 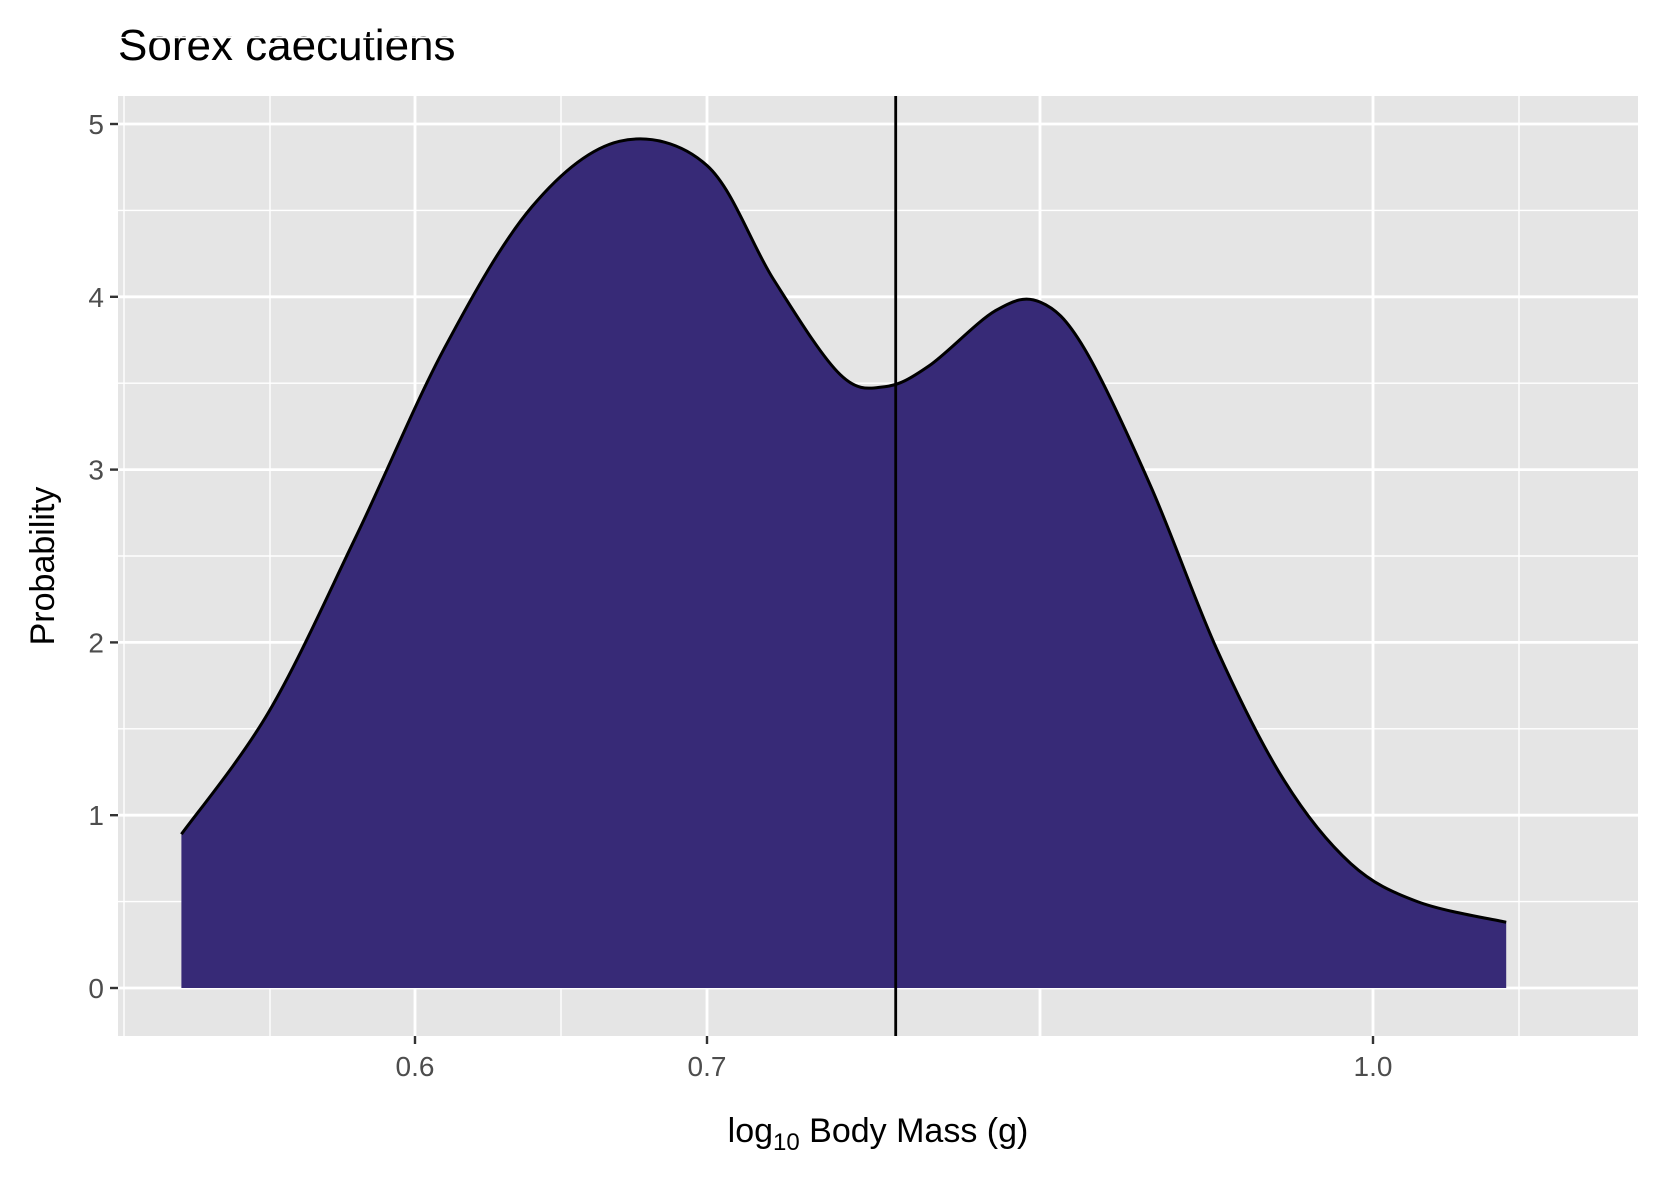 What do you see at coordinates (707, 1066) in the screenshot?
I see `x-tick-label: 0.7` at bounding box center [707, 1066].